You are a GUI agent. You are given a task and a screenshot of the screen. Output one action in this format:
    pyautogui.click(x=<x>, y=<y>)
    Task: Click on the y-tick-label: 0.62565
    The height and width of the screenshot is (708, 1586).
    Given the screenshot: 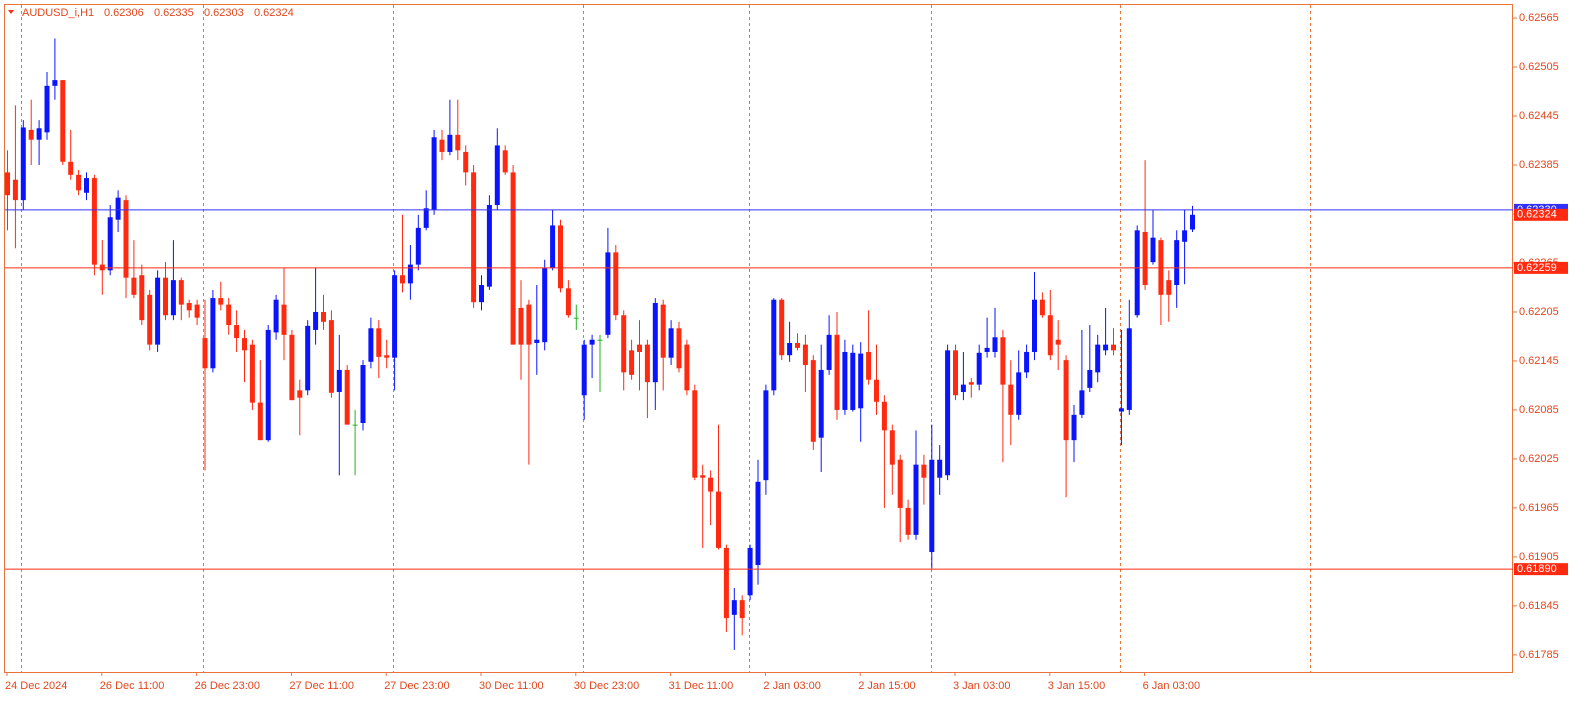 What is the action you would take?
    pyautogui.click(x=1539, y=18)
    